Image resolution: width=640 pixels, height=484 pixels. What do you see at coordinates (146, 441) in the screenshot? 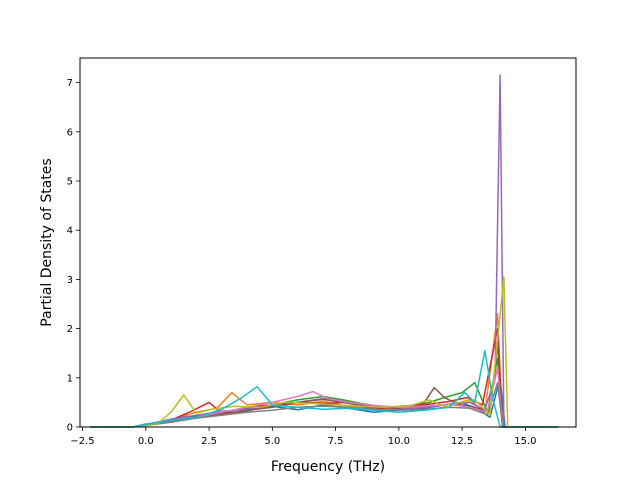
I see `x-tick-label: 0.0` at bounding box center [146, 441].